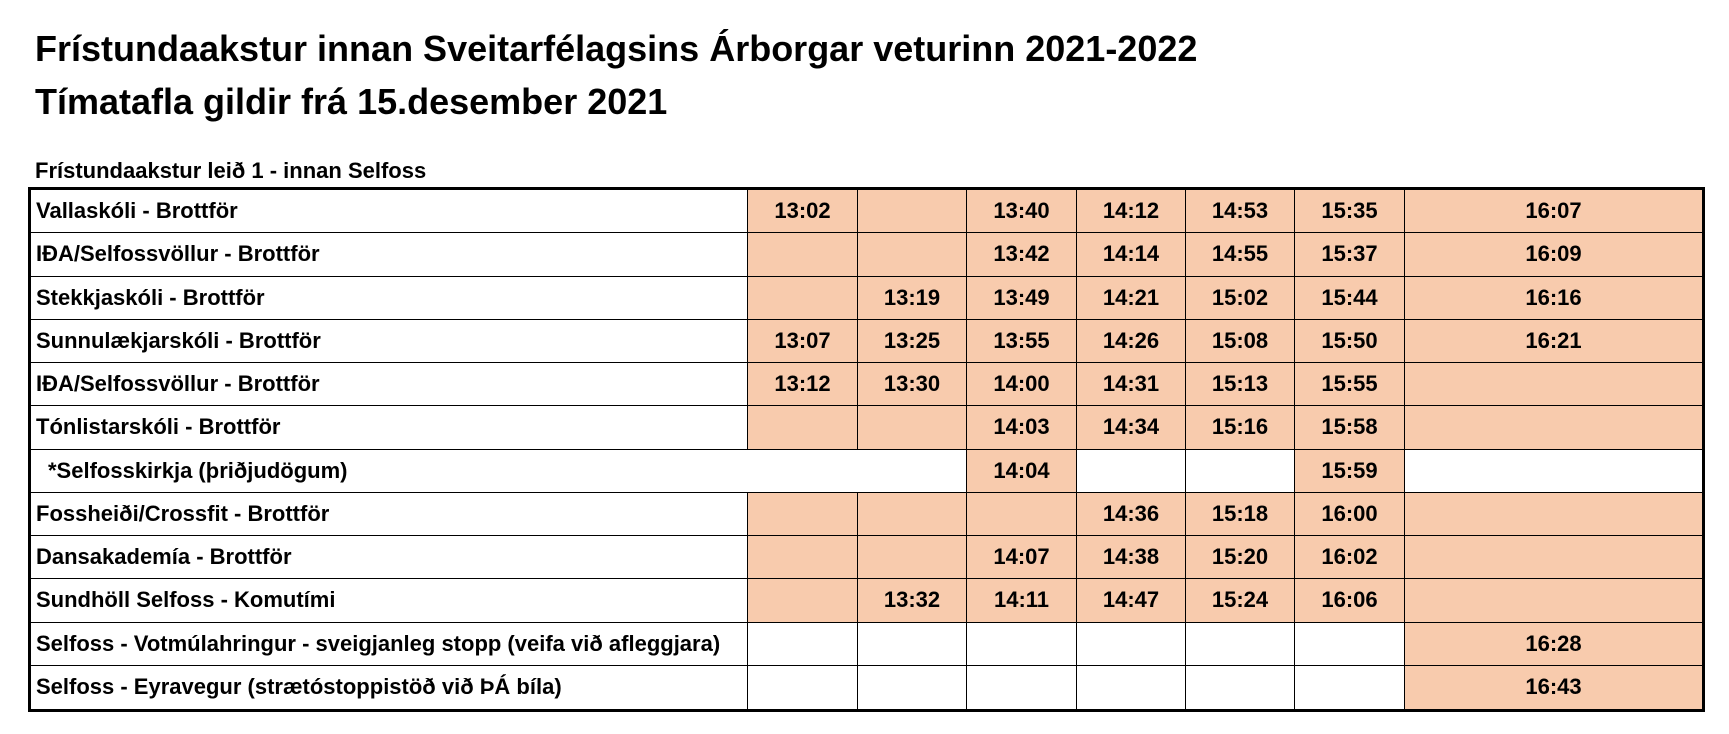  Describe the element at coordinates (1240, 255) in the screenshot. I see `time-cell: 14:55` at that location.